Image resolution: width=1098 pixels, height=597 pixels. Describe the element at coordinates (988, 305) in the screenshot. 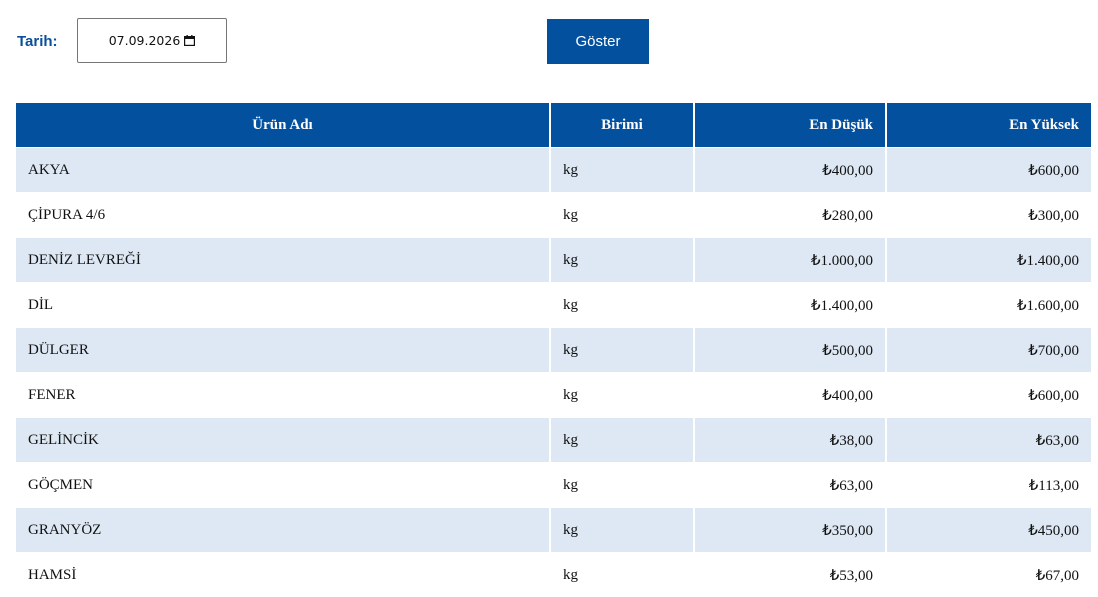

I see `max-price: ₺1.600,00` at that location.